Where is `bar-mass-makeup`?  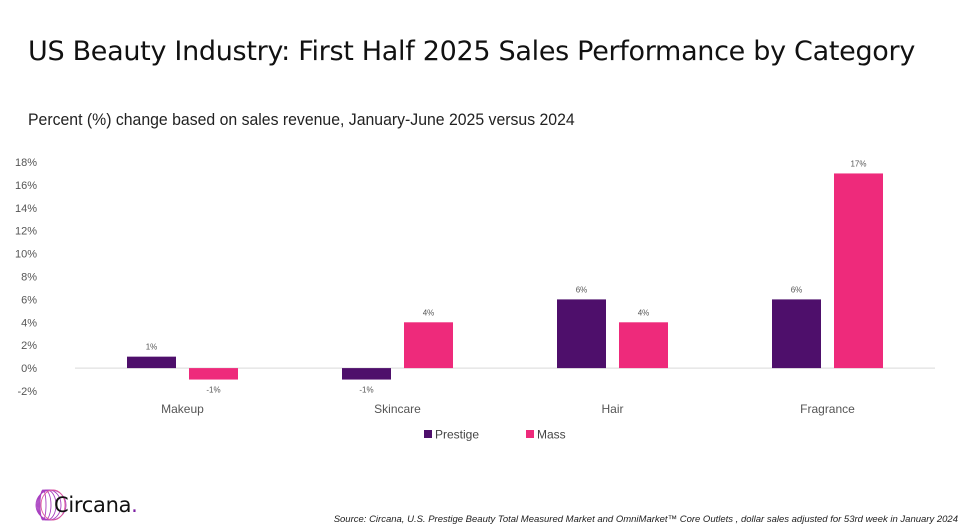
bar-mass-makeup is located at coordinates (213, 374).